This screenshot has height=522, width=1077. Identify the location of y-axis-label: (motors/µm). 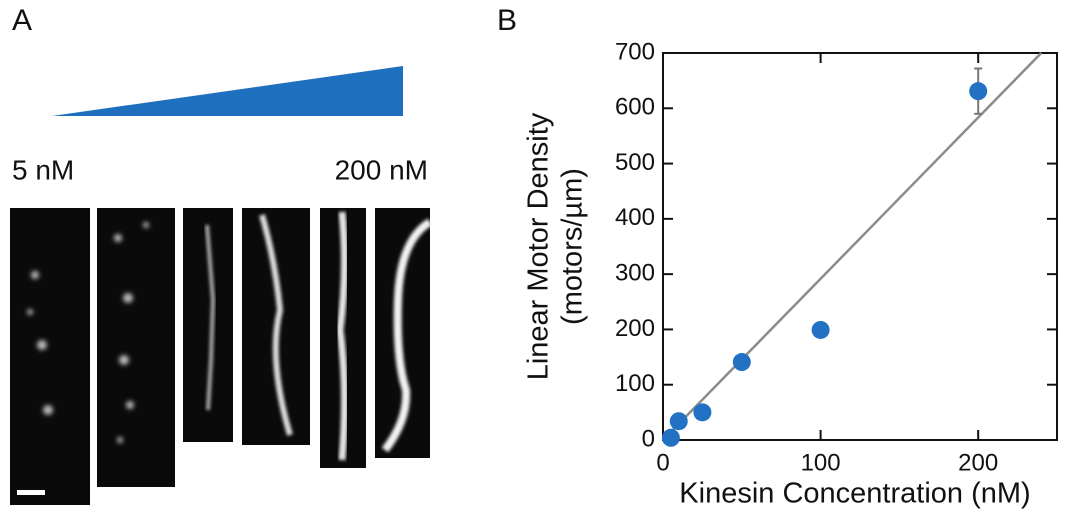
(573, 246).